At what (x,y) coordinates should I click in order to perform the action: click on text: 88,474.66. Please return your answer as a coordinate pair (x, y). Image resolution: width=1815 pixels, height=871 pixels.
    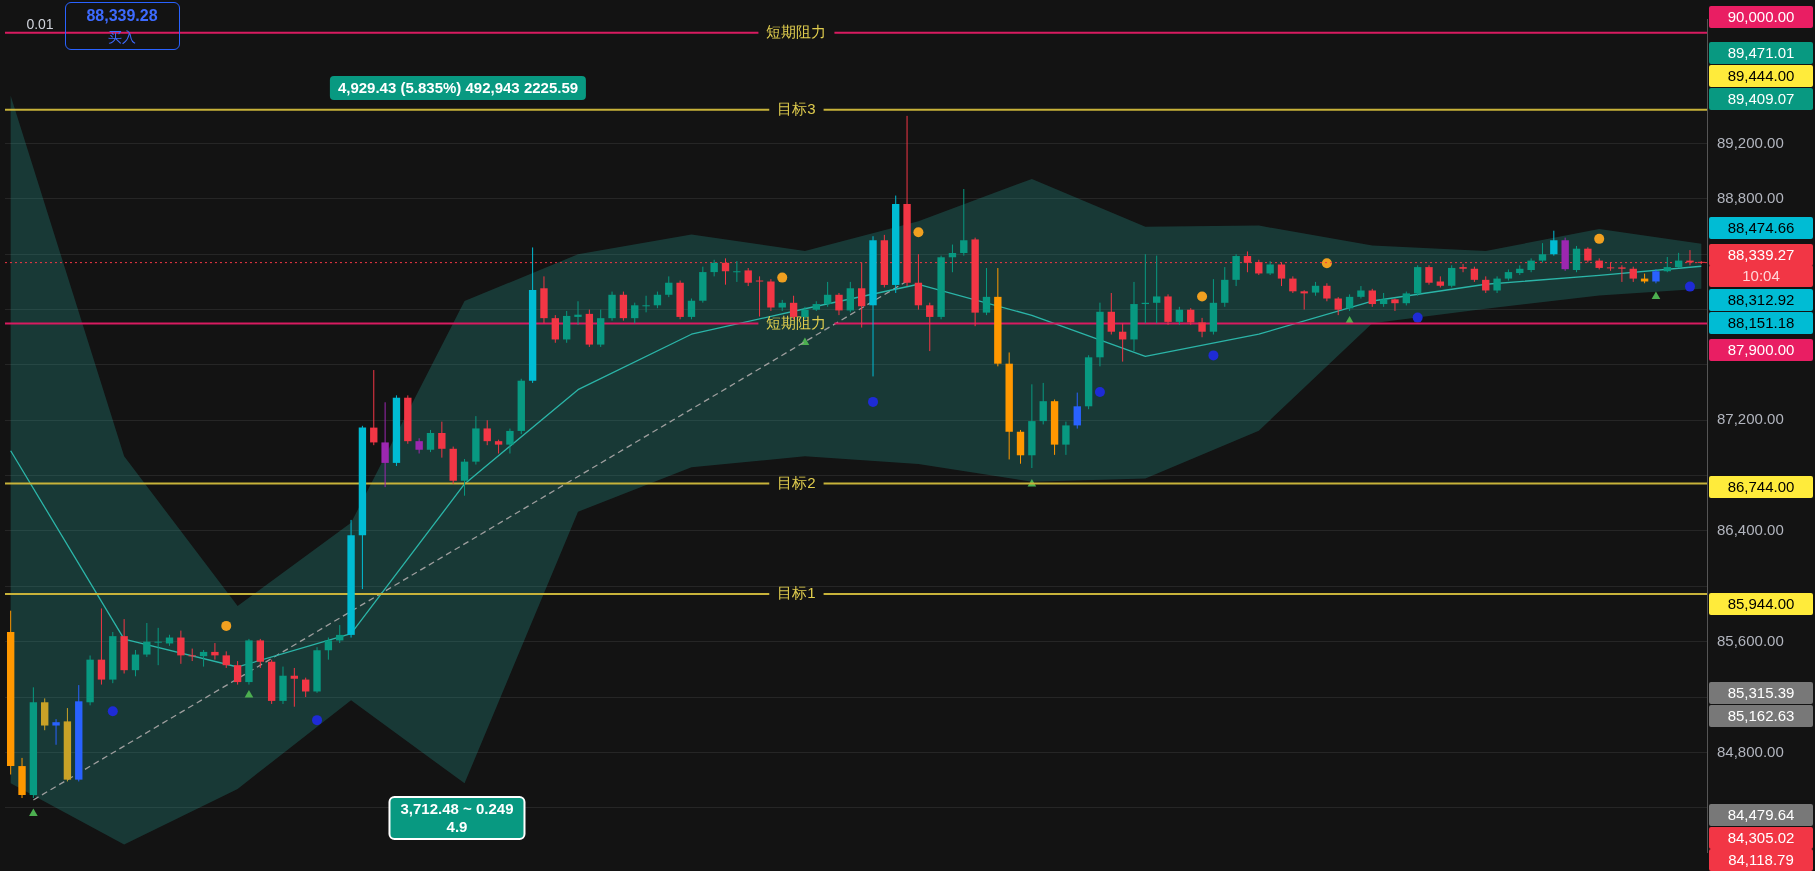
    Looking at the image, I should click on (1761, 228).